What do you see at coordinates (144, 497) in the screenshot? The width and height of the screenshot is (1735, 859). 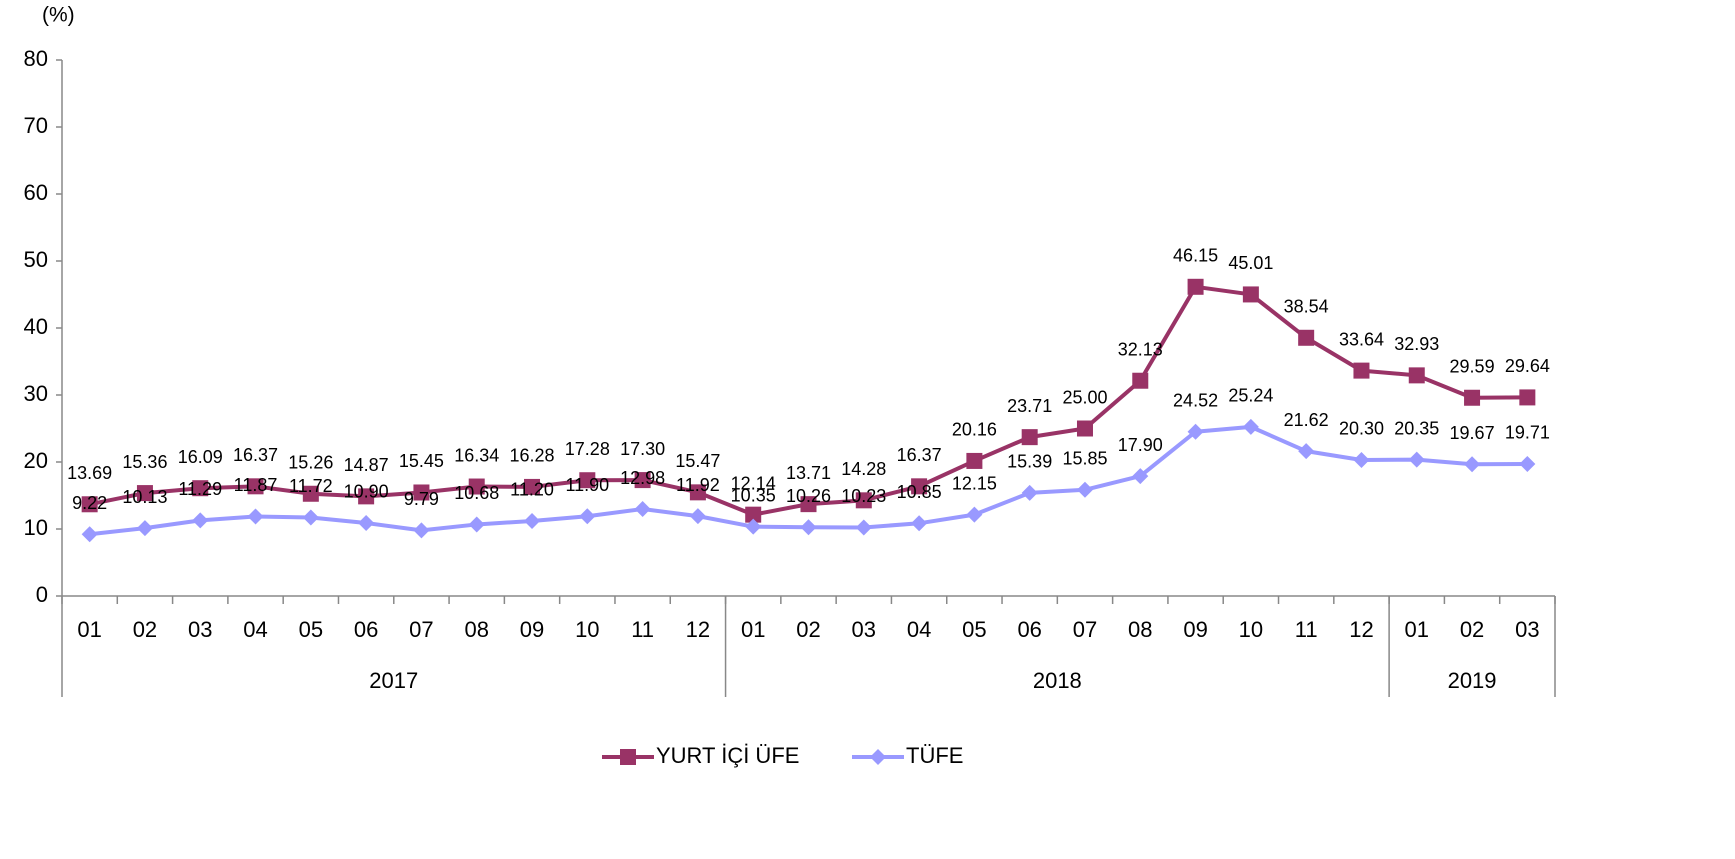 I see `data-label: 10.13` at bounding box center [144, 497].